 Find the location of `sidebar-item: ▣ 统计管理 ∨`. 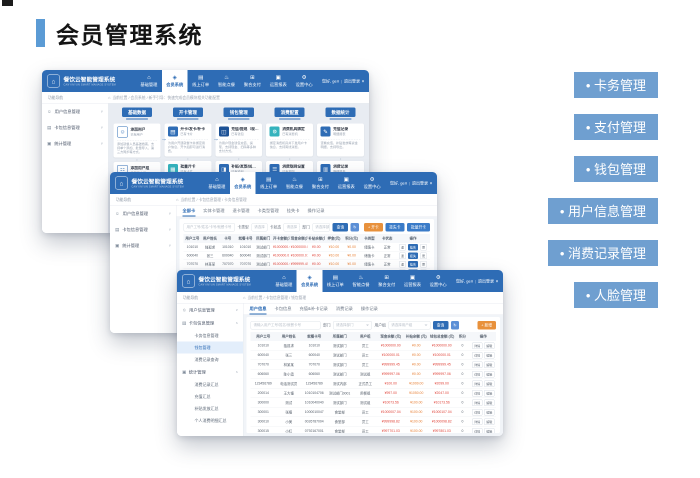

sidebar-item: ▣ 统计管理 ∨ is located at coordinates (75, 144).